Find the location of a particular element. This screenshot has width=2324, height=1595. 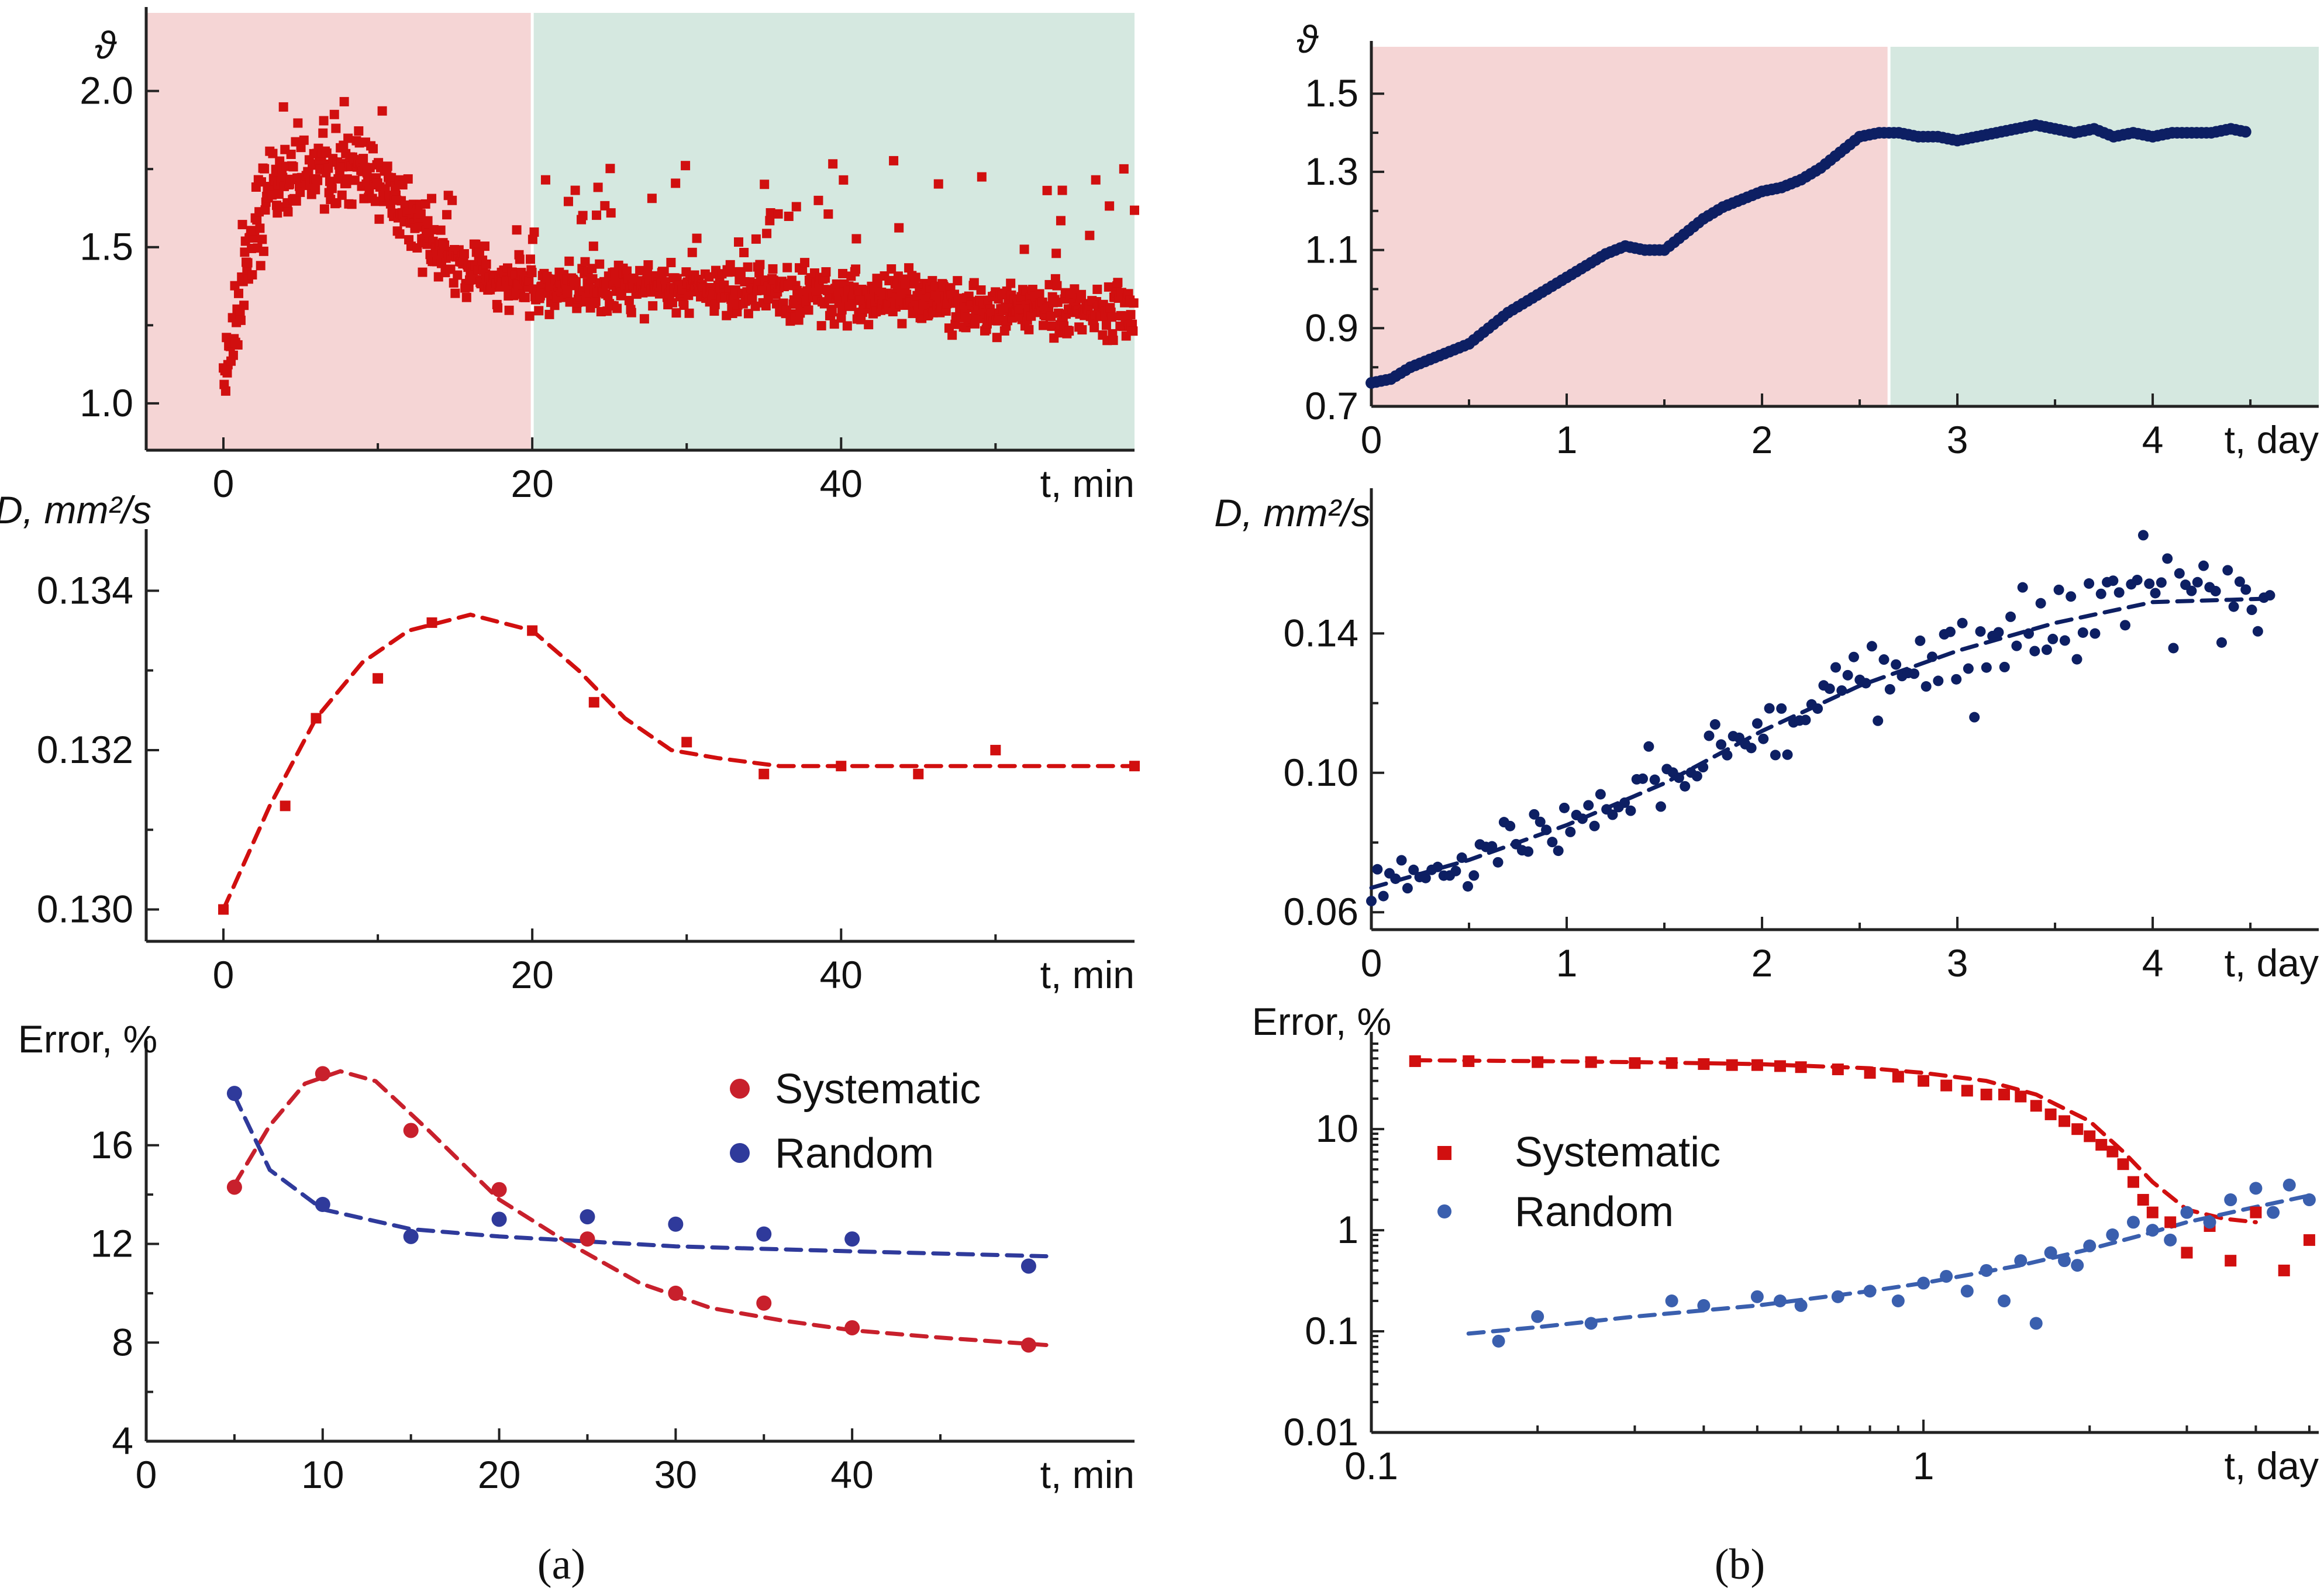

y-tick-label: 1.5 is located at coordinates (1331, 93).